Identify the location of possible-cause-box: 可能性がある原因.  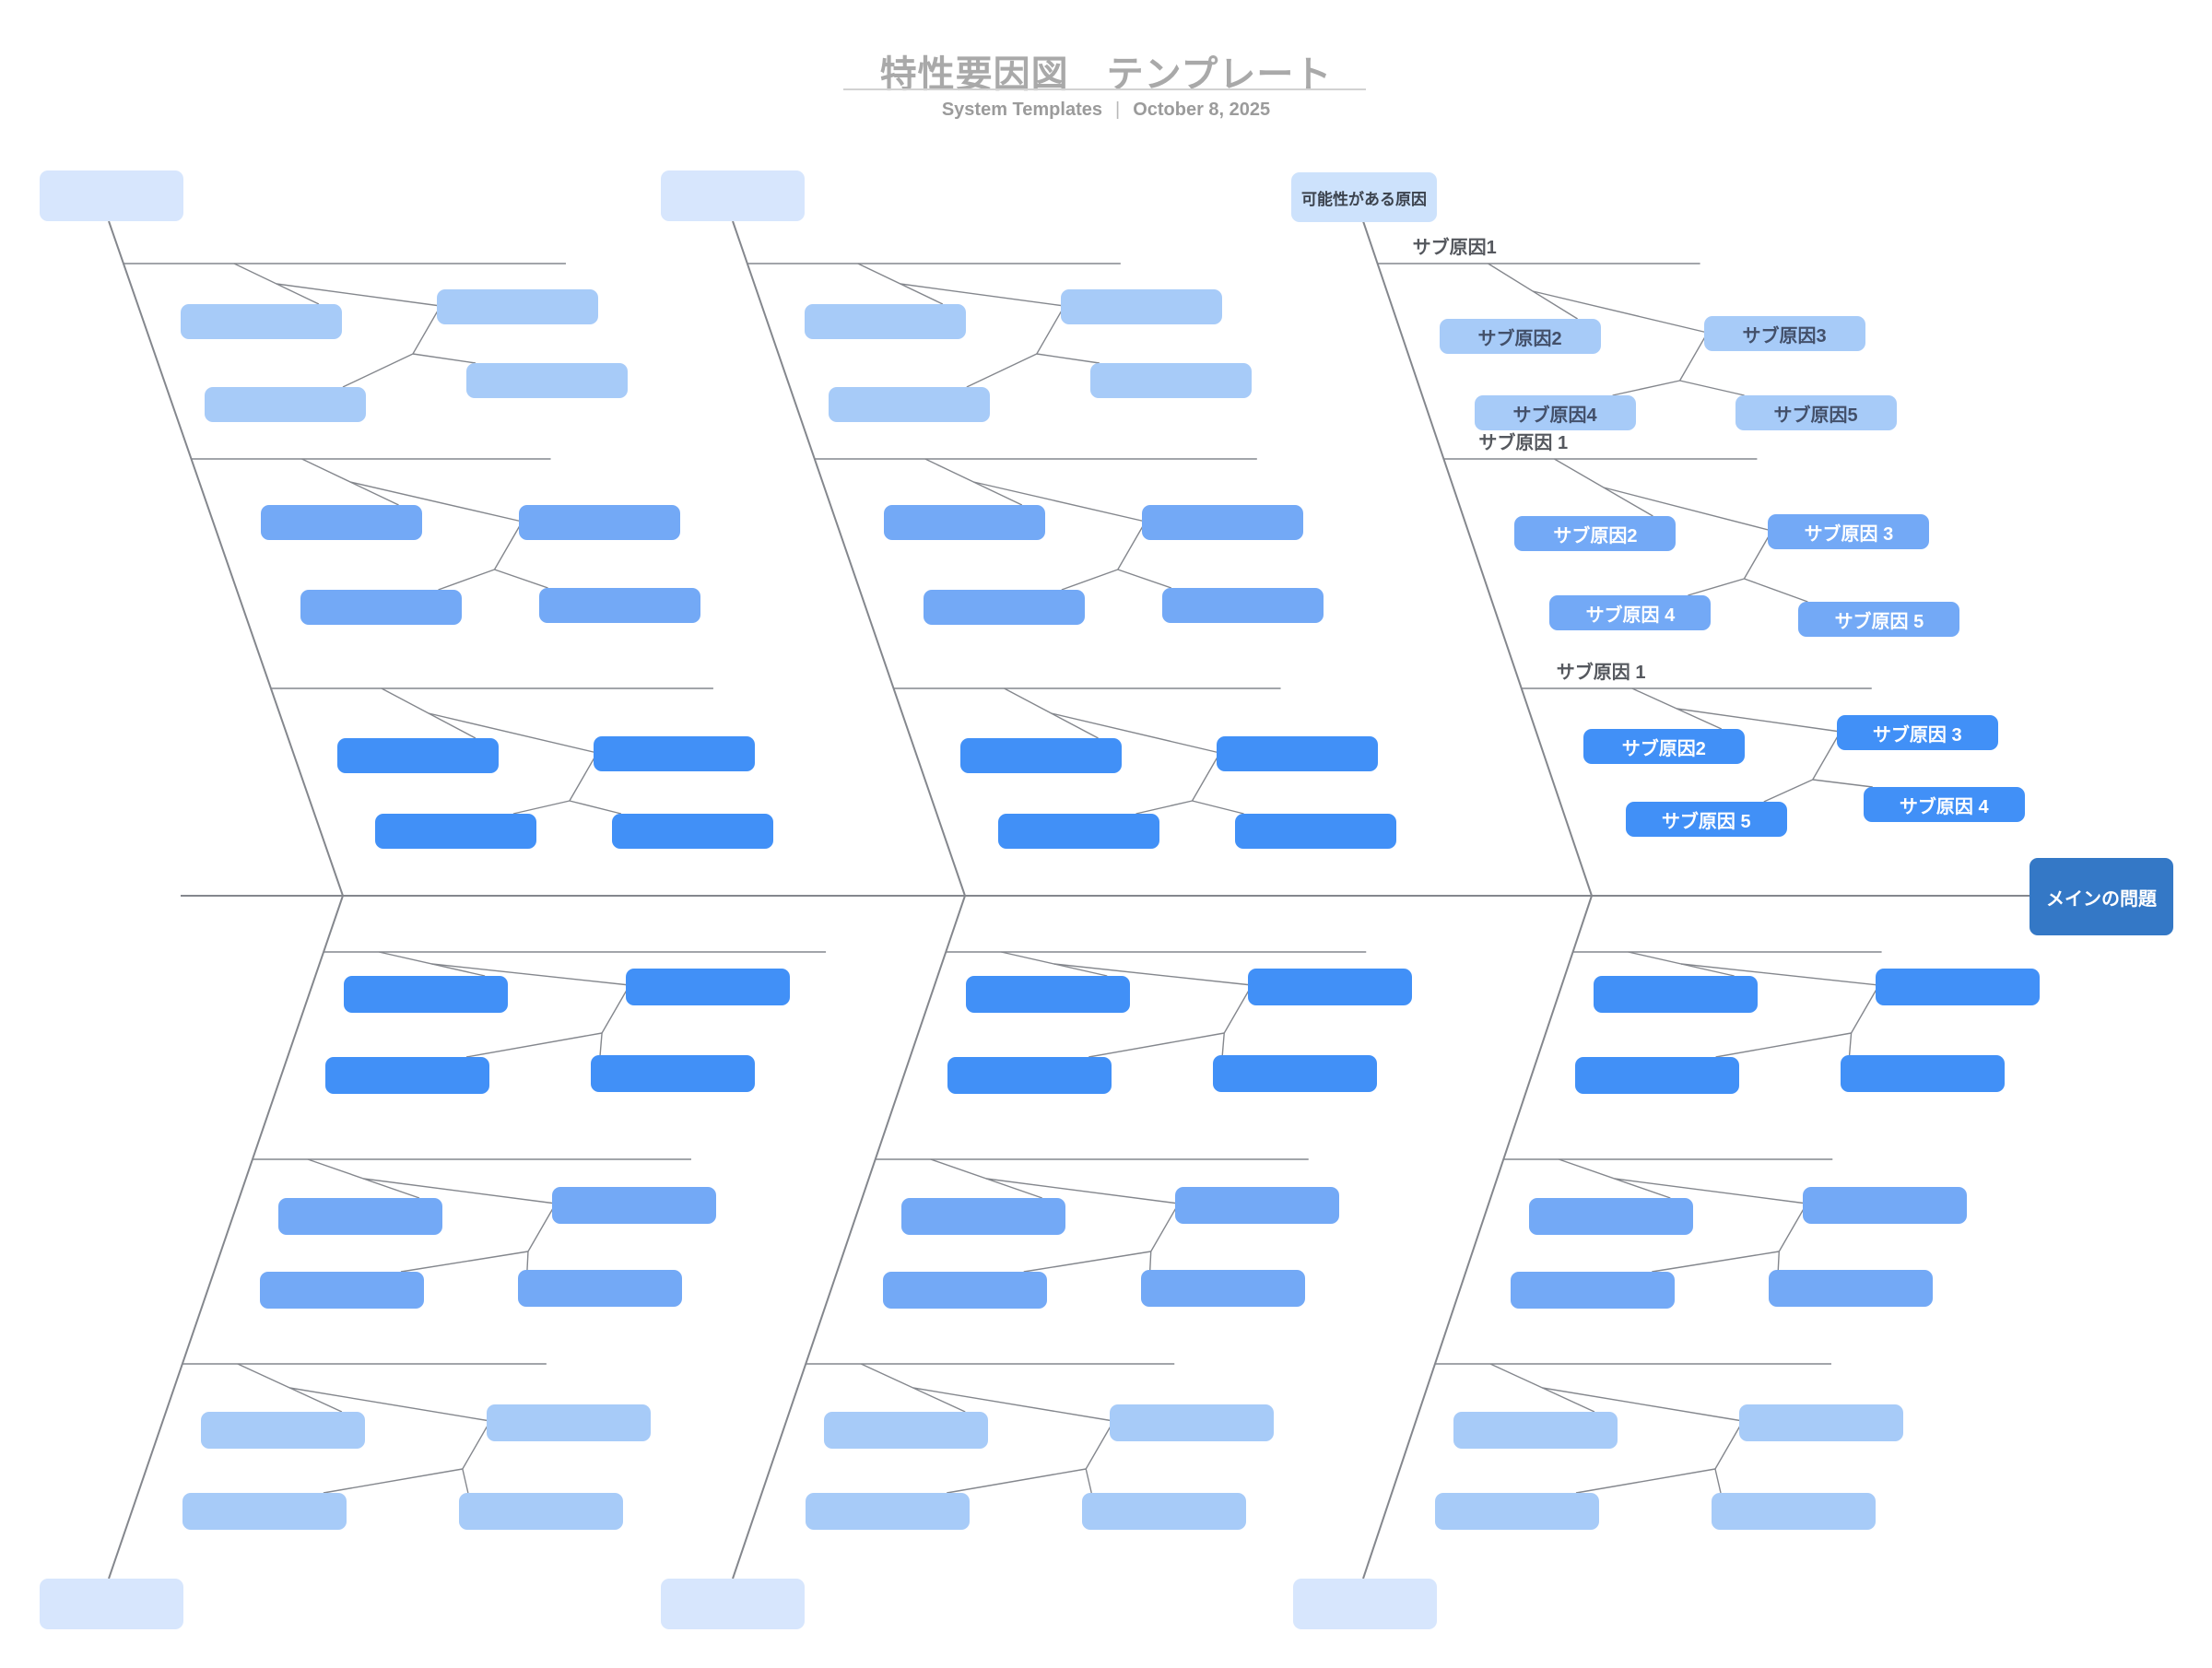
(1364, 197).